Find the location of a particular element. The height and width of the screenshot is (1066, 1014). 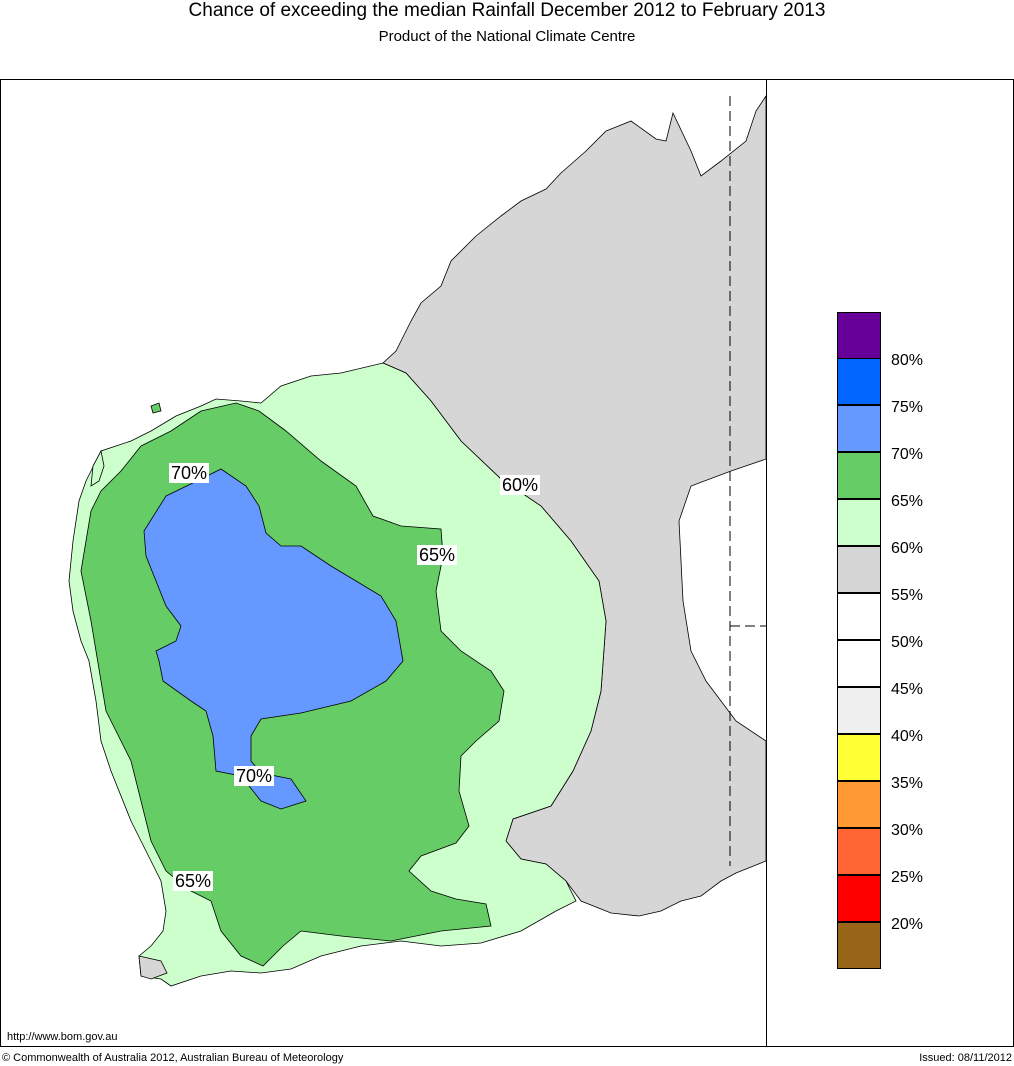

legend-label: 30% is located at coordinates (907, 830).